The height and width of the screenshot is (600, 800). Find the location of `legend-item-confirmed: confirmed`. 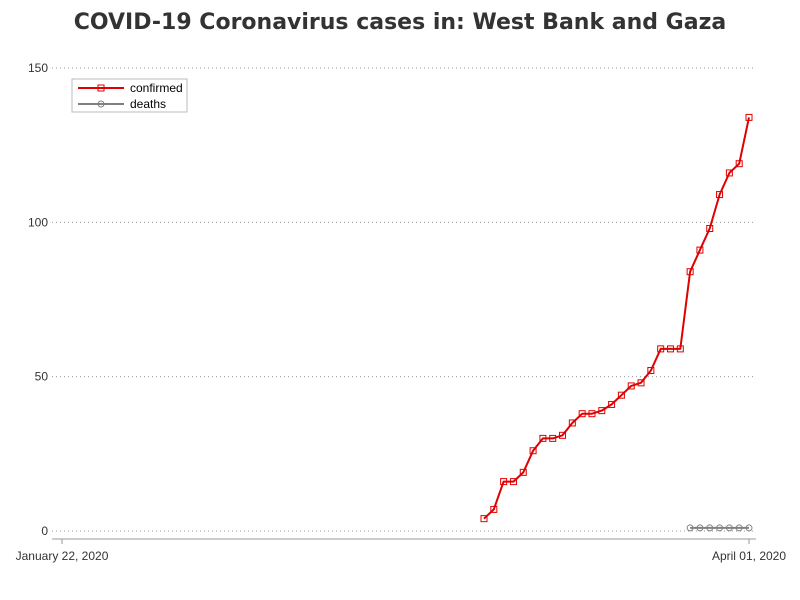

legend-item-confirmed: confirmed is located at coordinates (130, 88).